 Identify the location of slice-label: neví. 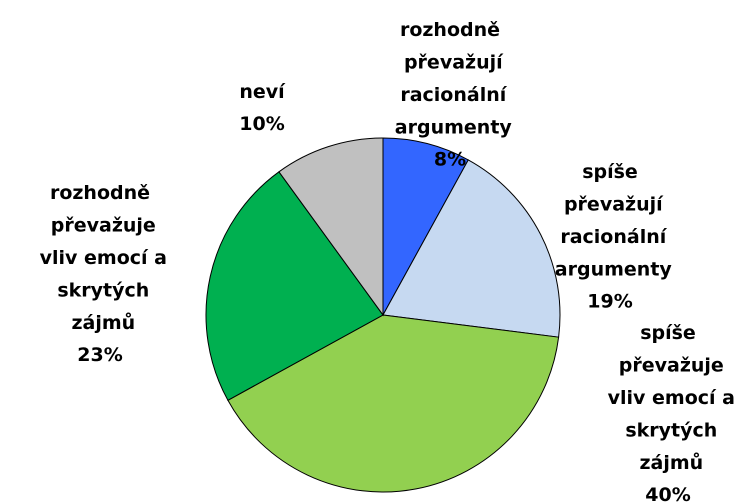
(262, 92).